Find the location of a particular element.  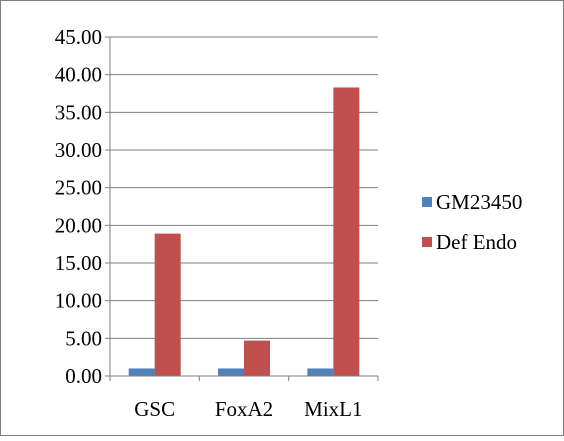

legend: GM23450 Def Endo is located at coordinates (472, 222).